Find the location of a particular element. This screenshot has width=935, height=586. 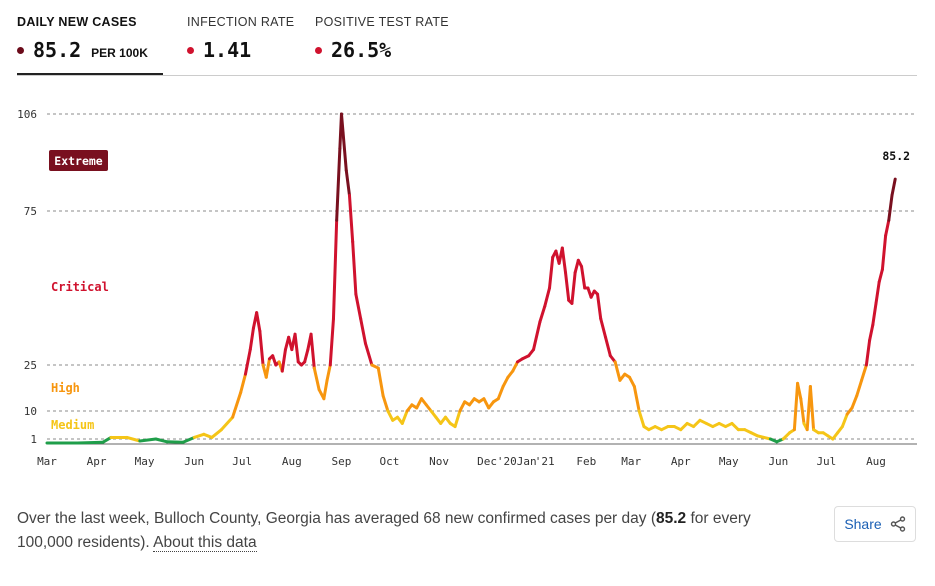

x-tick-label: Oct is located at coordinates (390, 461).